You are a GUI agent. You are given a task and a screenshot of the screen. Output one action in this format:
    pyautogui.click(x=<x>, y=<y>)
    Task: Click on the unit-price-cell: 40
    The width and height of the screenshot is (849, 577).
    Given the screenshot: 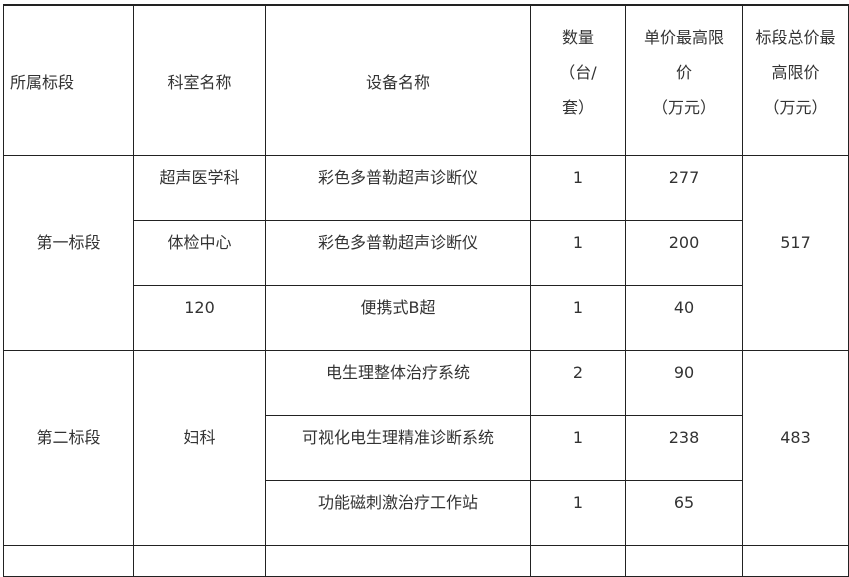 What is the action you would take?
    pyautogui.click(x=684, y=318)
    